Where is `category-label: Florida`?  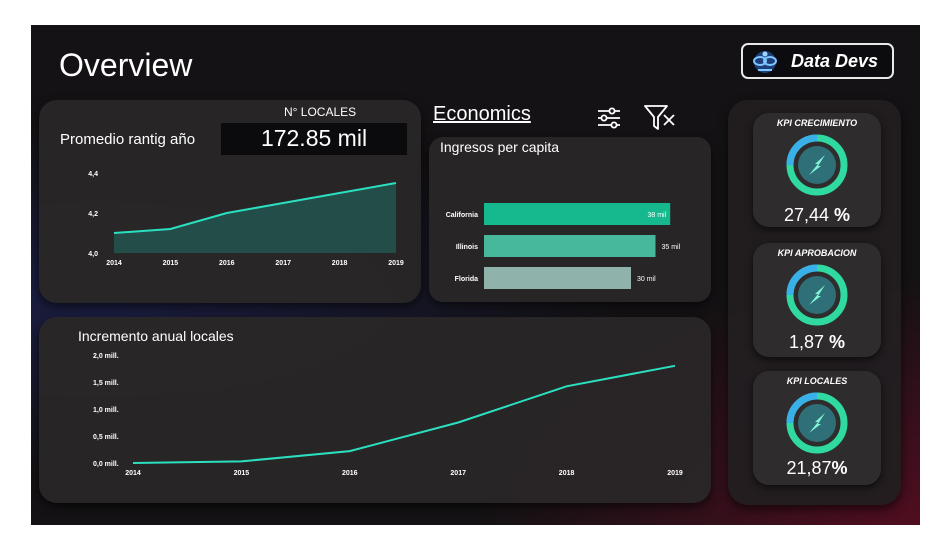
category-label: Florida is located at coordinates (466, 279).